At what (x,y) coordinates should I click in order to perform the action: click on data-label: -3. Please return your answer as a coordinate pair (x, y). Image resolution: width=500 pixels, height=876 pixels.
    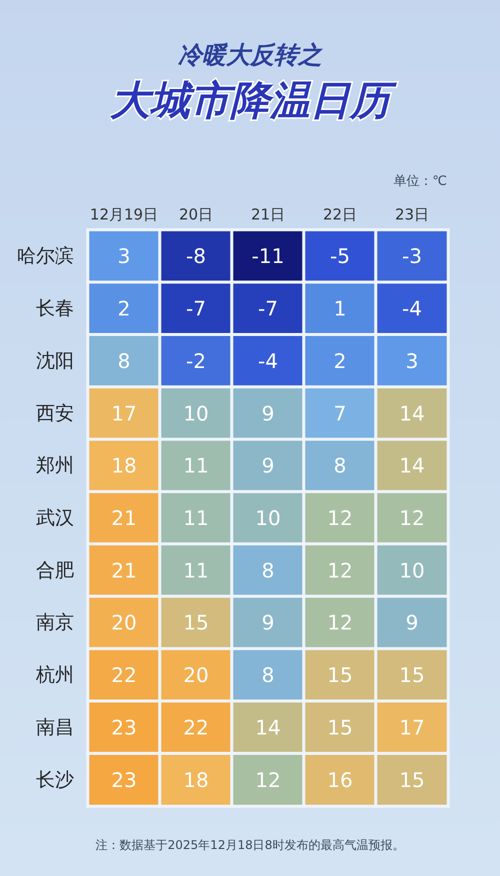
    Looking at the image, I should click on (412, 256).